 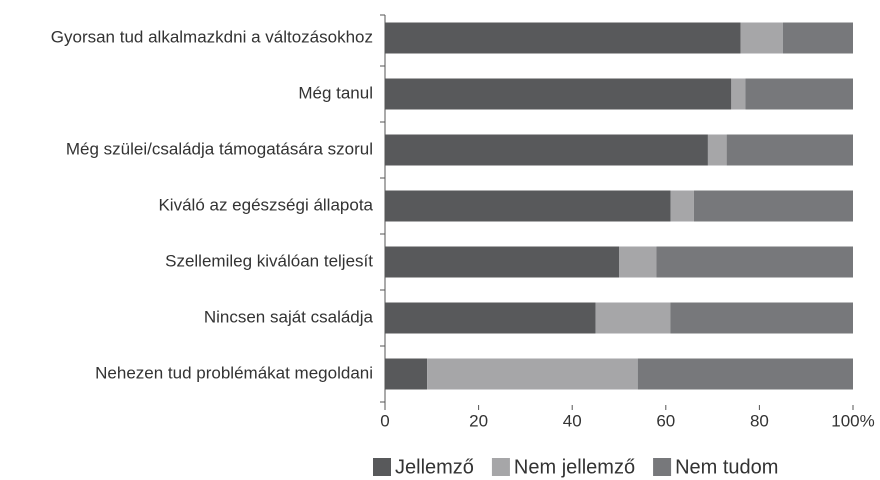 What do you see at coordinates (852, 420) in the screenshot?
I see `x-tick-label: 100%` at bounding box center [852, 420].